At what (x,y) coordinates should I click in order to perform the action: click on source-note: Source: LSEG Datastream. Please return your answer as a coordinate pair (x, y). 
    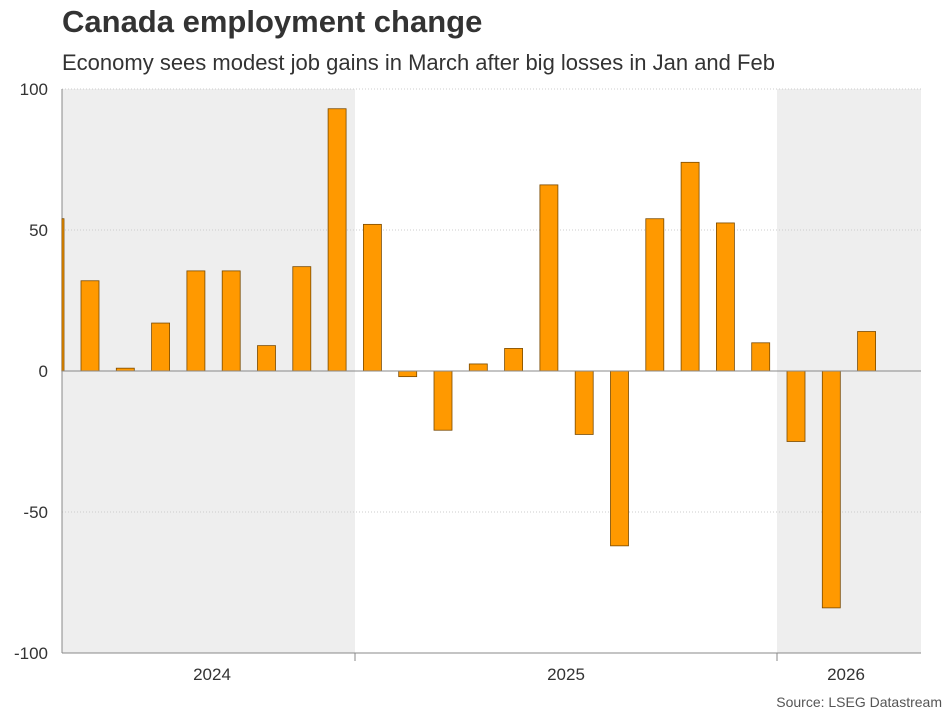
    Looking at the image, I should click on (859, 702).